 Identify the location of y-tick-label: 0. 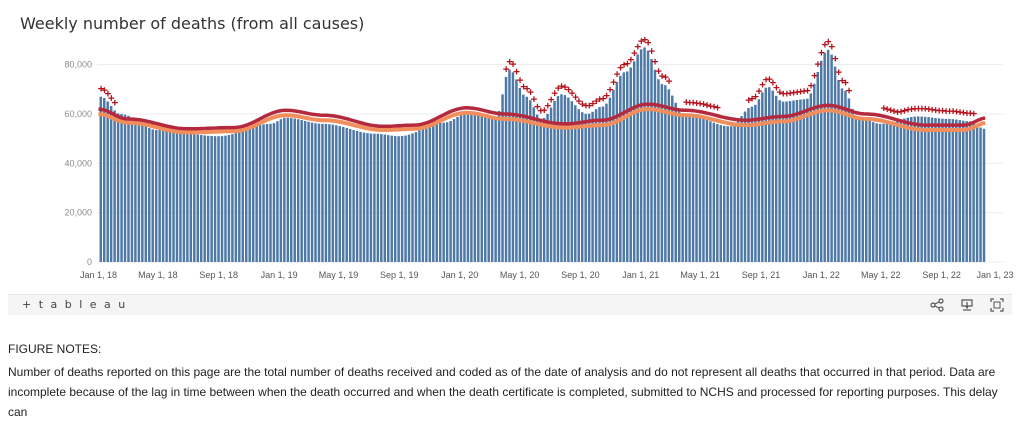
(89, 262).